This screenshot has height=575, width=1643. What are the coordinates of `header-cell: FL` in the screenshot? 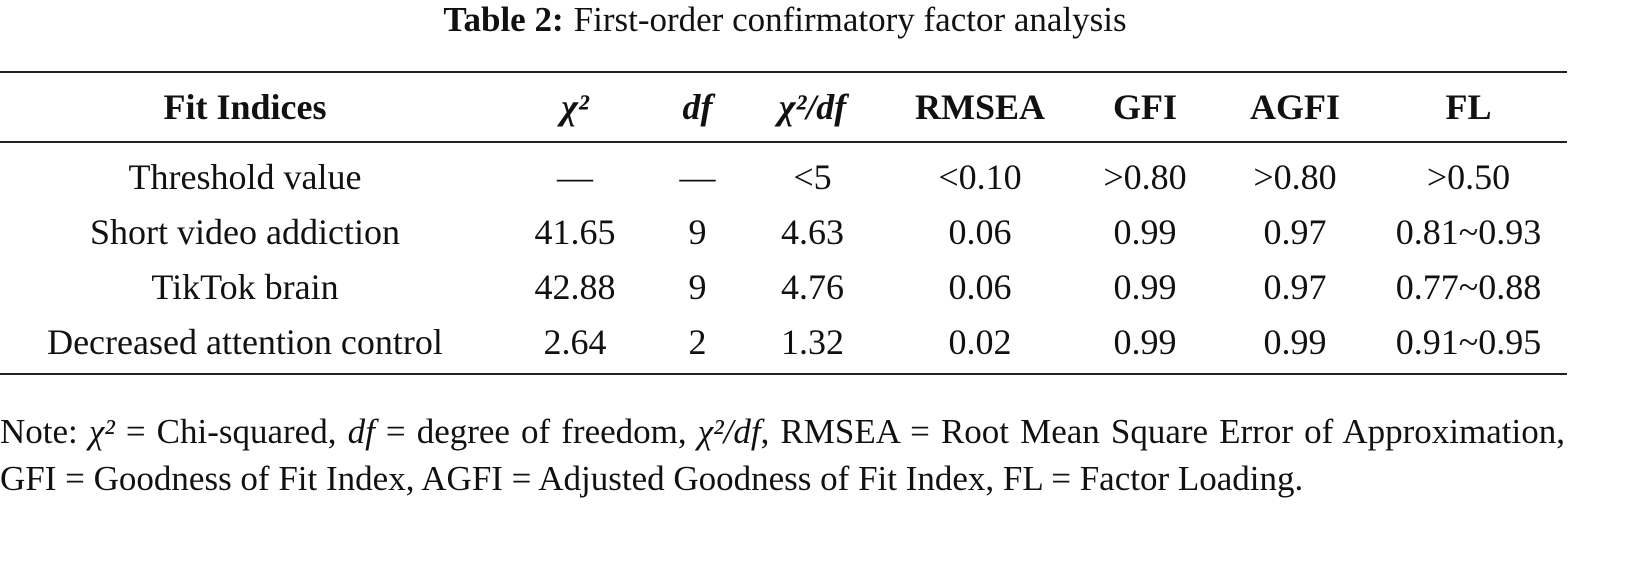 It's located at (1468, 107).